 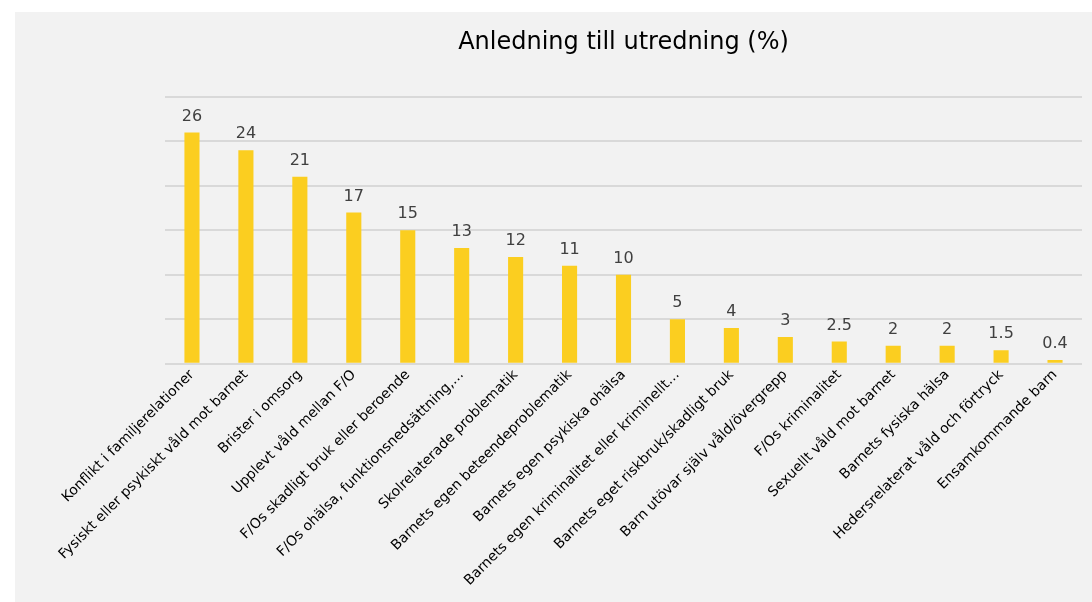 What do you see at coordinates (353, 195) in the screenshot?
I see `data-label: 17` at bounding box center [353, 195].